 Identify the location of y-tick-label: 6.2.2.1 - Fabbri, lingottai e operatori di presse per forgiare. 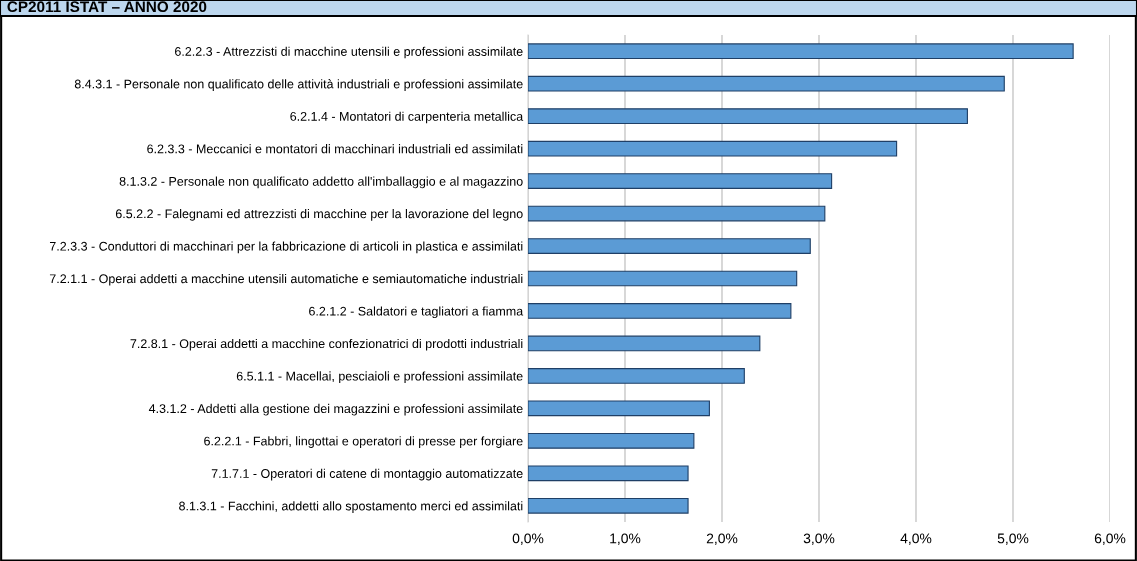
(363, 442).